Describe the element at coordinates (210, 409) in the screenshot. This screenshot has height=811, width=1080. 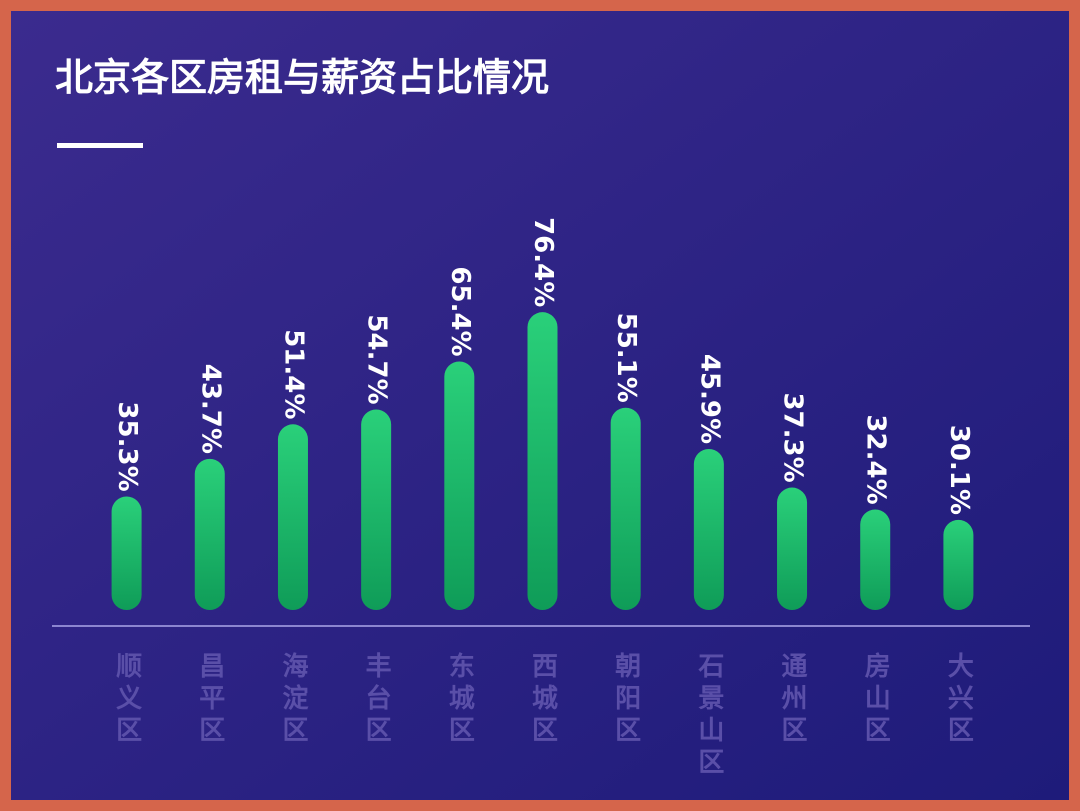
I see `value-label: 43.7%` at that location.